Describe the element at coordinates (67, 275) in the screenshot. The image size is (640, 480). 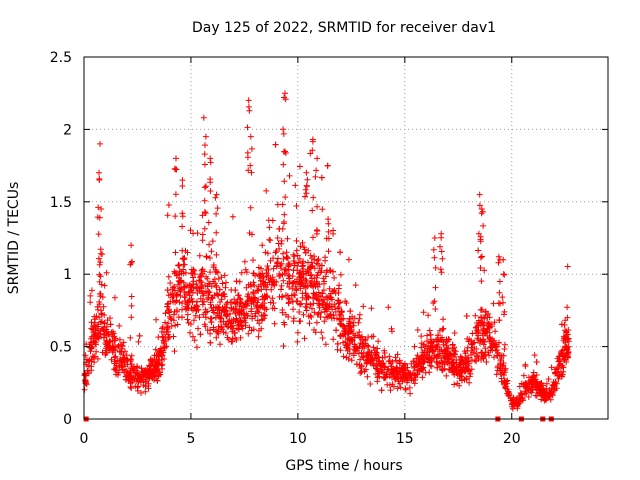
I see `y-tick-label: 1` at that location.